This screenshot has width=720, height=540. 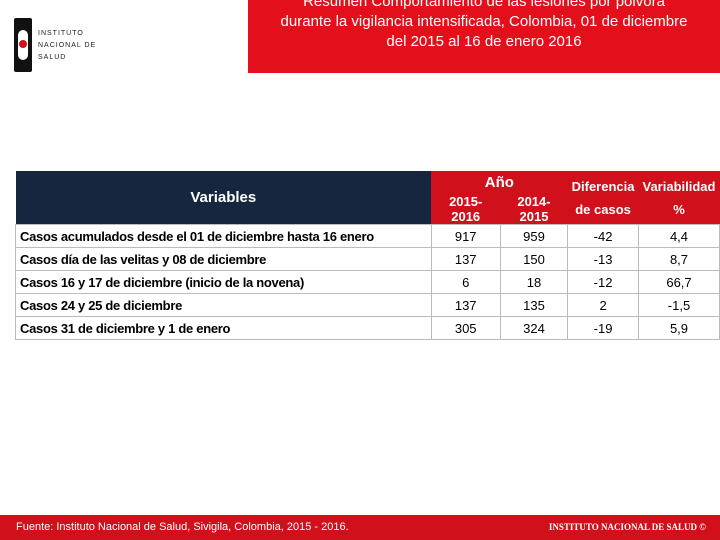 I want to click on header-cell: Variabilidad %, so click(x=679, y=198).